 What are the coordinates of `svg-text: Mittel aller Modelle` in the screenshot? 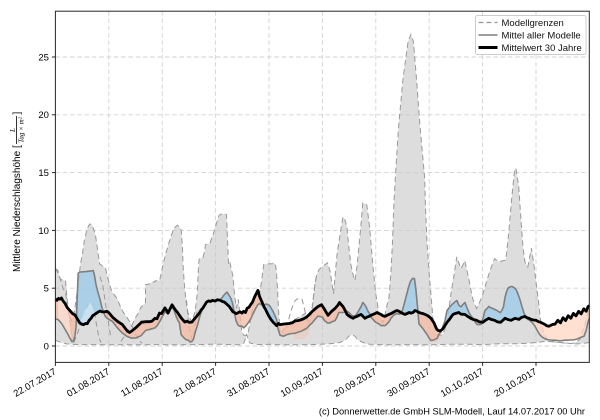 It's located at (541, 35).